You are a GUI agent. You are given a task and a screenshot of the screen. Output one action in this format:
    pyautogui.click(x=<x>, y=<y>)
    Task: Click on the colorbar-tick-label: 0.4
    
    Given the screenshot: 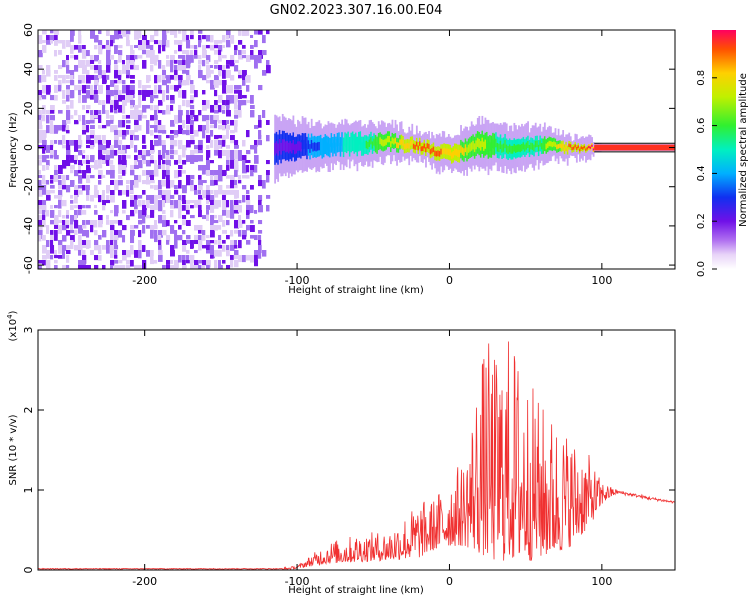 What is the action you would take?
    pyautogui.click(x=701, y=173)
    